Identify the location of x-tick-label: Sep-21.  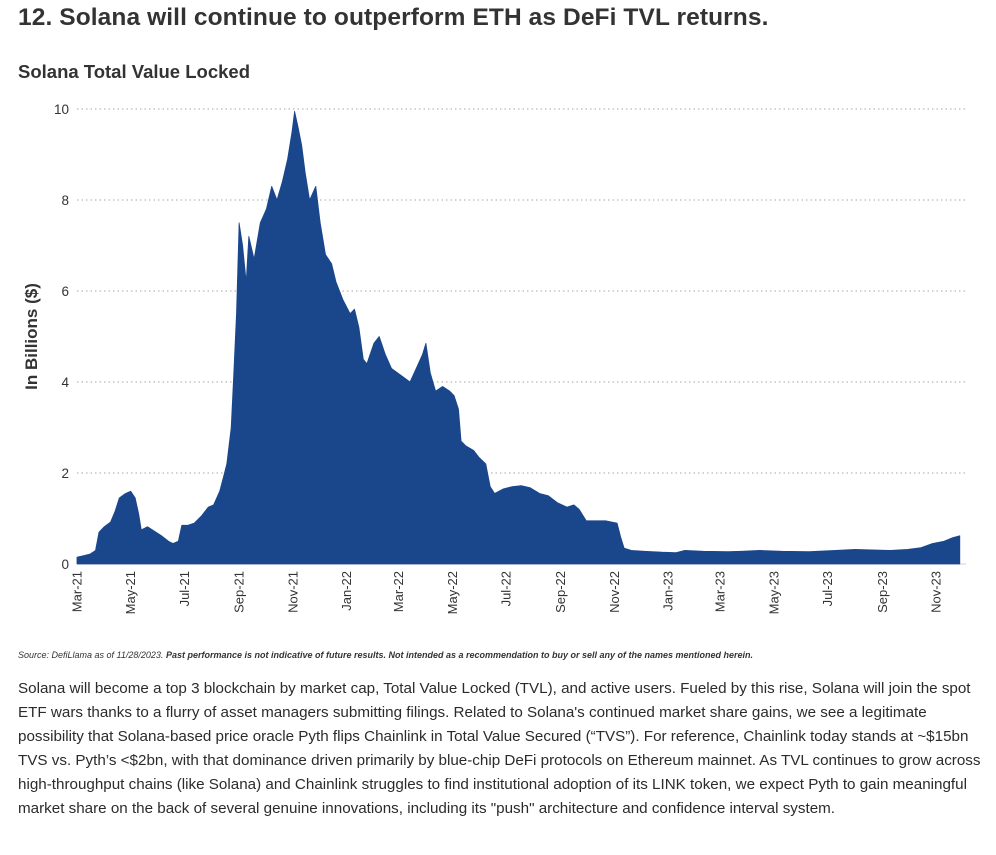
(239, 592).